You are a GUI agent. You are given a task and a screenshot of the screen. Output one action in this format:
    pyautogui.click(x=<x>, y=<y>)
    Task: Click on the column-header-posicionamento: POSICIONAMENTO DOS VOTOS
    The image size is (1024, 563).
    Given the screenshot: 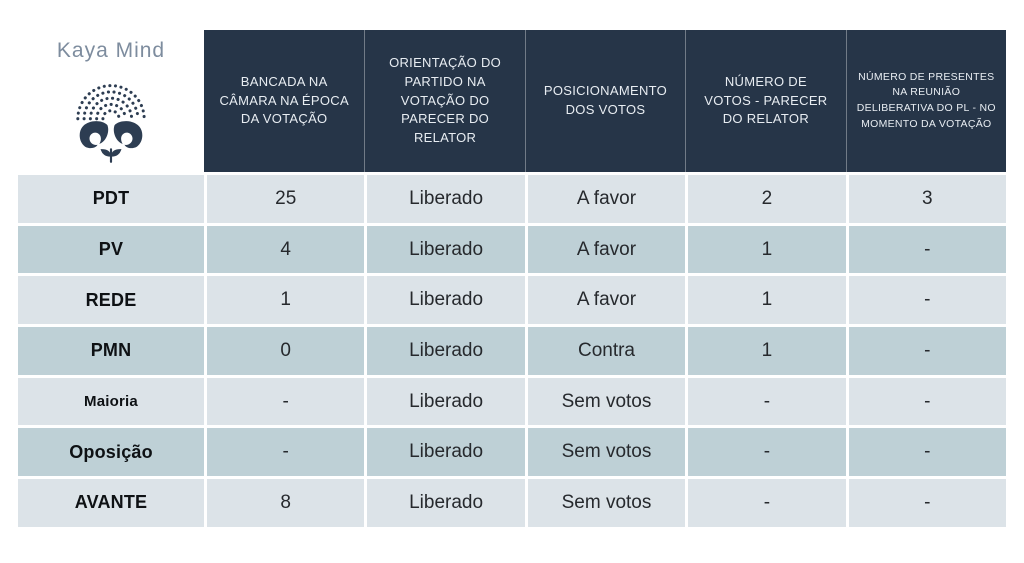 What is the action you would take?
    pyautogui.click(x=605, y=101)
    